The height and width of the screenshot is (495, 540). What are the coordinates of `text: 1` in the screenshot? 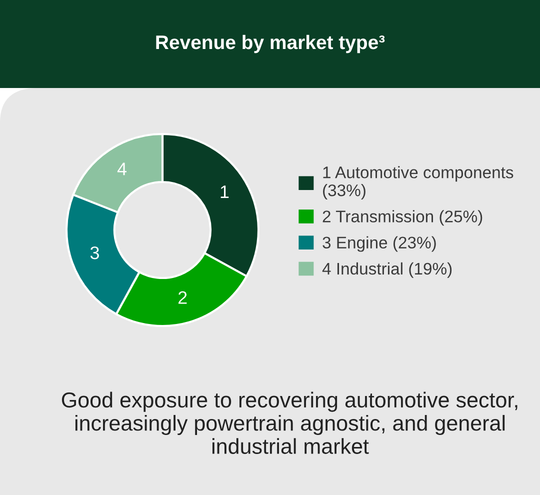 It's located at (224, 192).